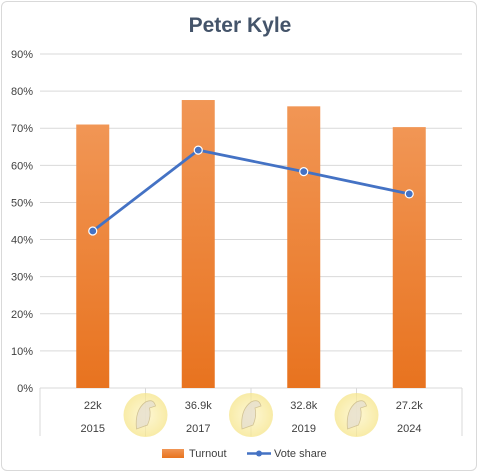 The height and width of the screenshot is (474, 480). Describe the element at coordinates (304, 247) in the screenshot. I see `bar-turnout-2019` at that location.